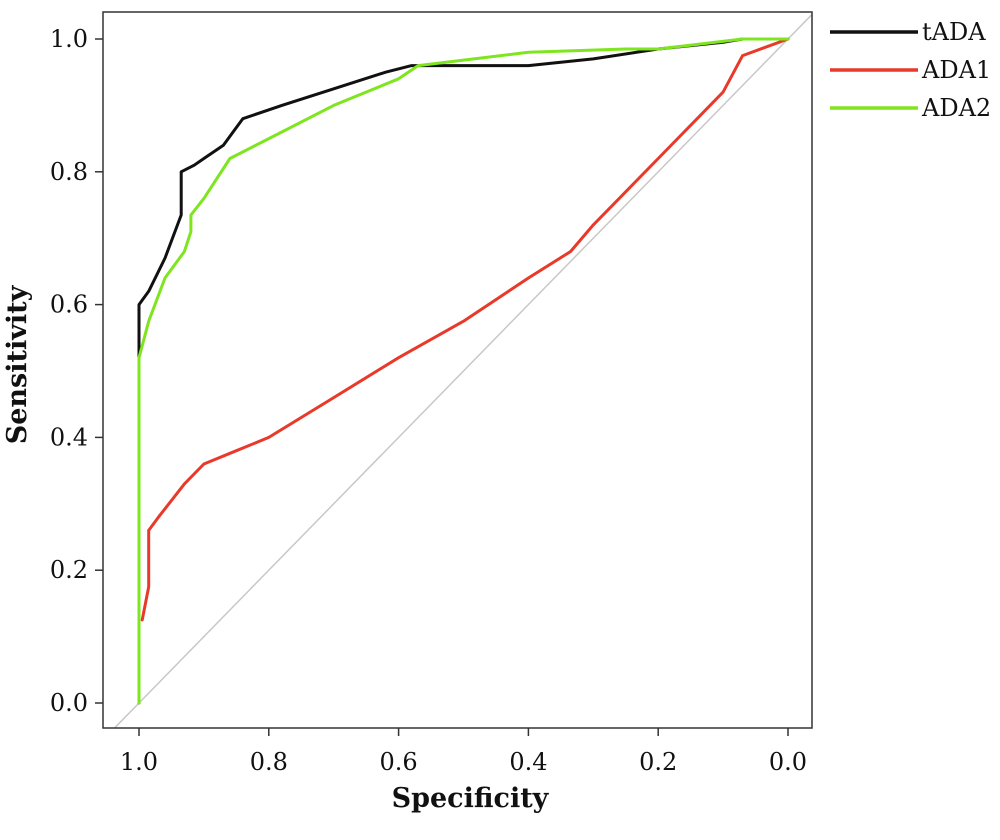 This screenshot has width=1000, height=840. Describe the element at coordinates (69, 39) in the screenshot. I see `y-tick-label: 1.0` at that location.